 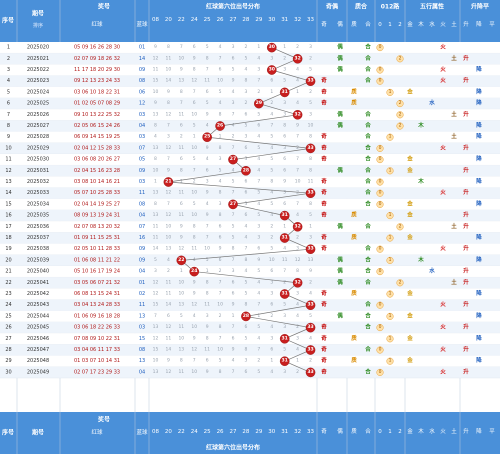 I want to click on header-wx-1: 木, so click(x=421, y=24).